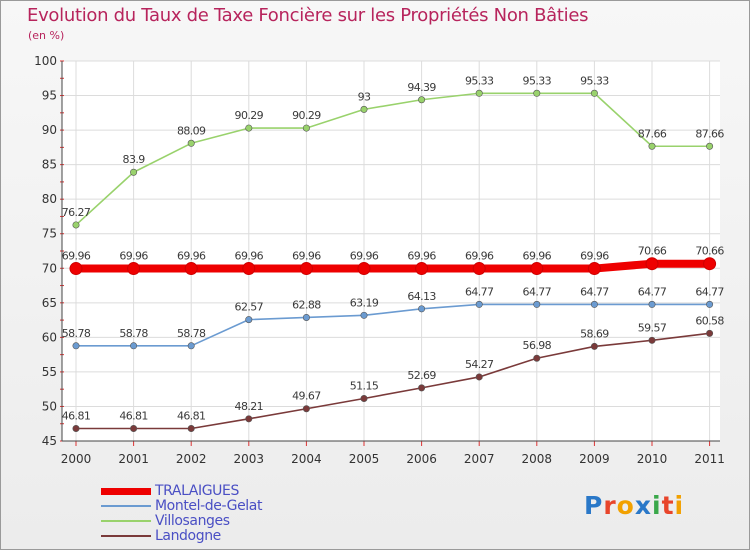  What do you see at coordinates (393, 266) in the screenshot?
I see `series-line-tralaigues` at bounding box center [393, 266].